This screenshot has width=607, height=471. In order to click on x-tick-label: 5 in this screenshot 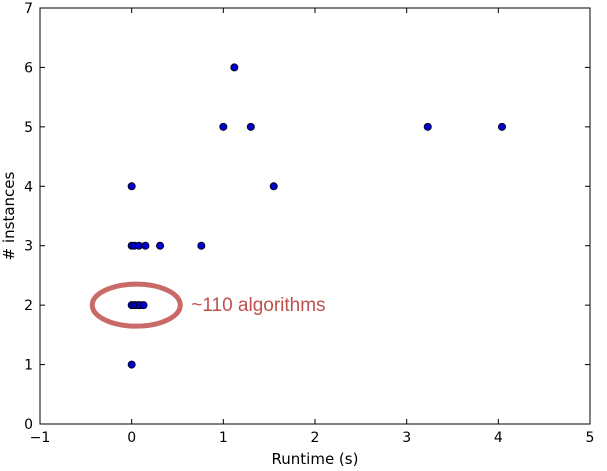, I will do `click(590, 438)`.